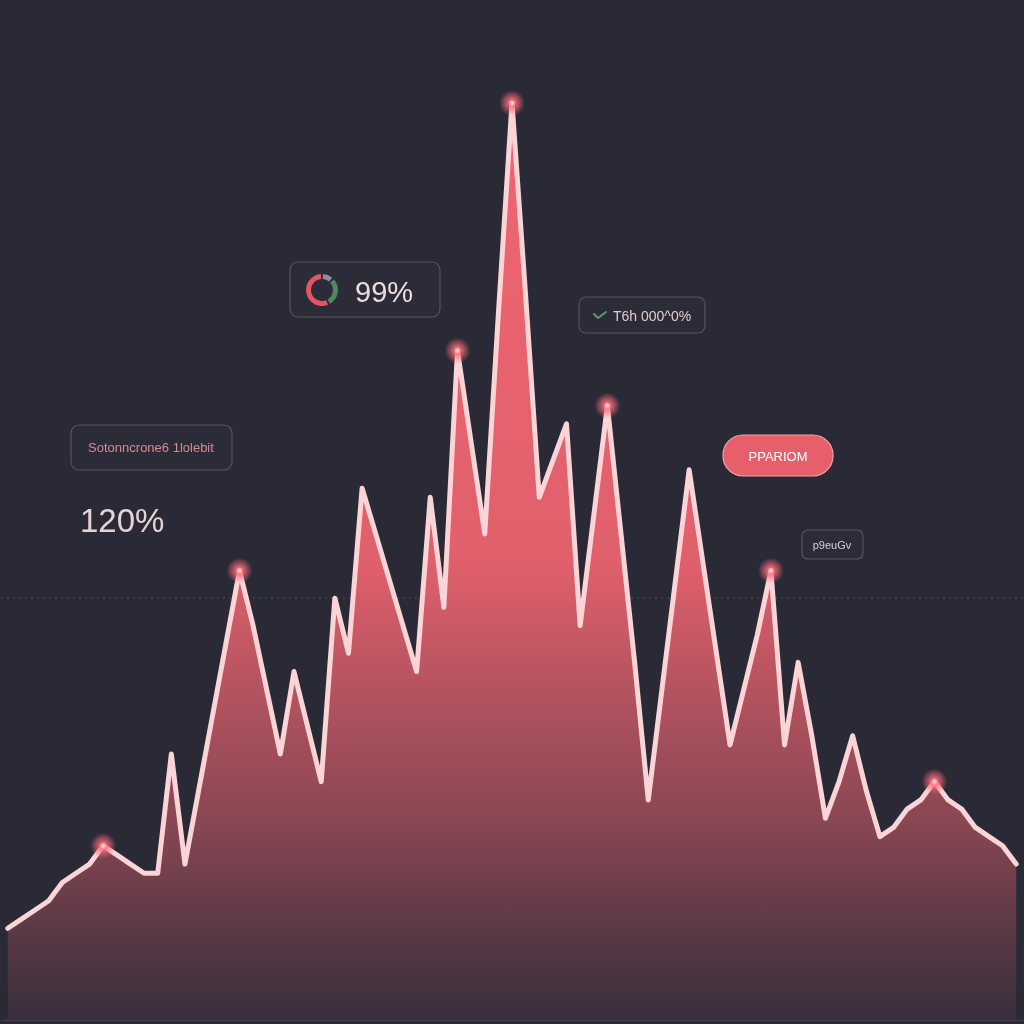 This screenshot has width=1024, height=1024. Describe the element at coordinates (384, 292) in the screenshot. I see `annotation: 99%` at that location.